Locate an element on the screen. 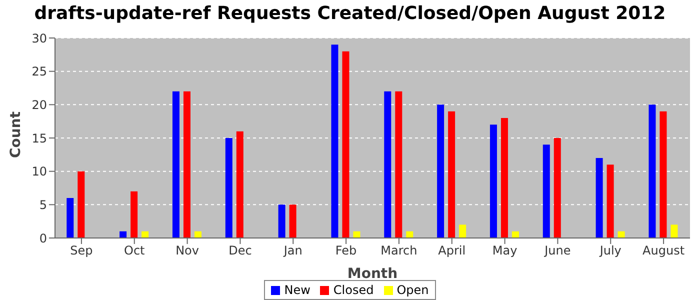 This screenshot has height=300, width=700. x-tick-label: August is located at coordinates (663, 251).